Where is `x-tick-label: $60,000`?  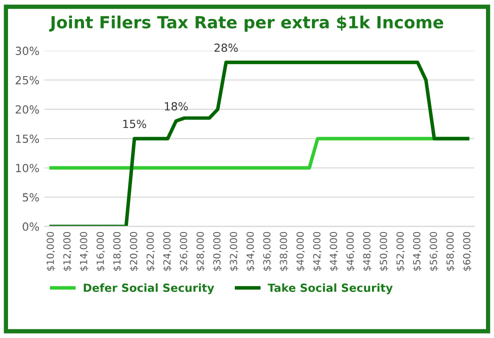
x-tick-label: $60,000 is located at coordinates (467, 251).